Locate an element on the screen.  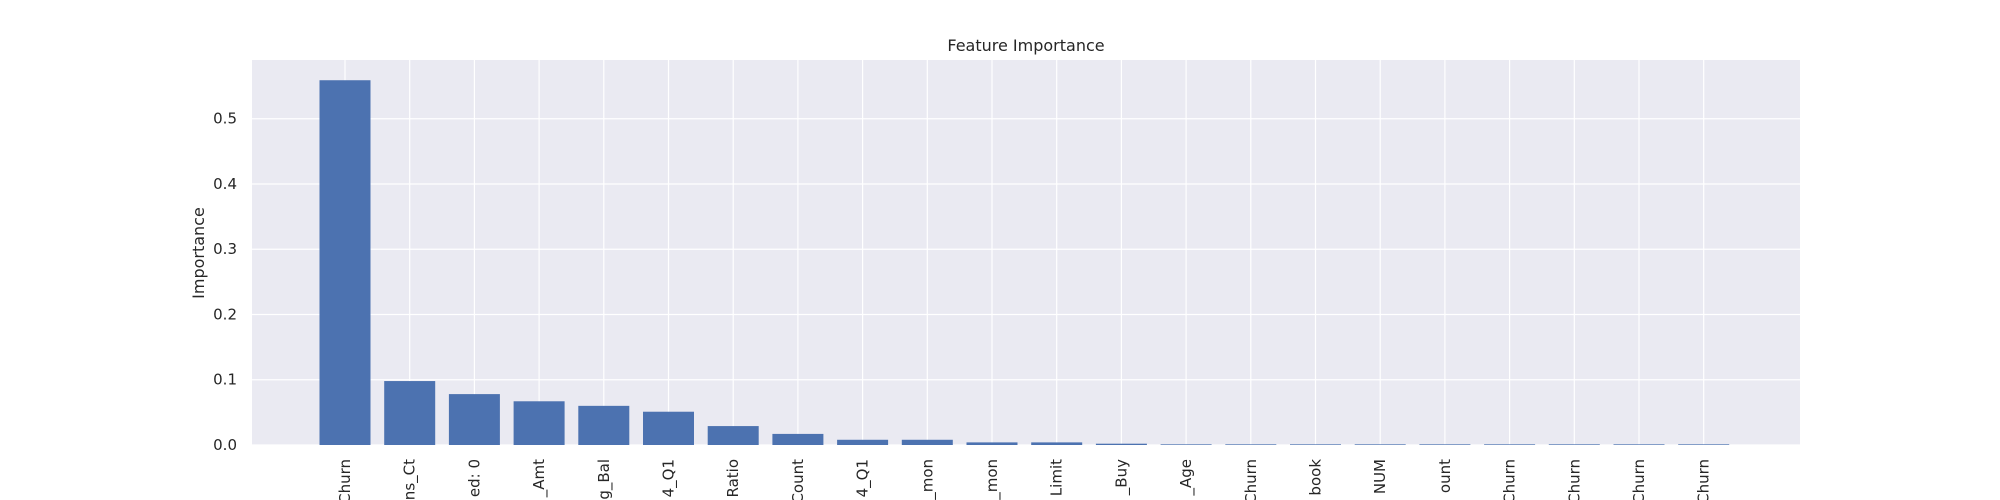
x-tick-label: _Buy is located at coordinates (1121, 477).